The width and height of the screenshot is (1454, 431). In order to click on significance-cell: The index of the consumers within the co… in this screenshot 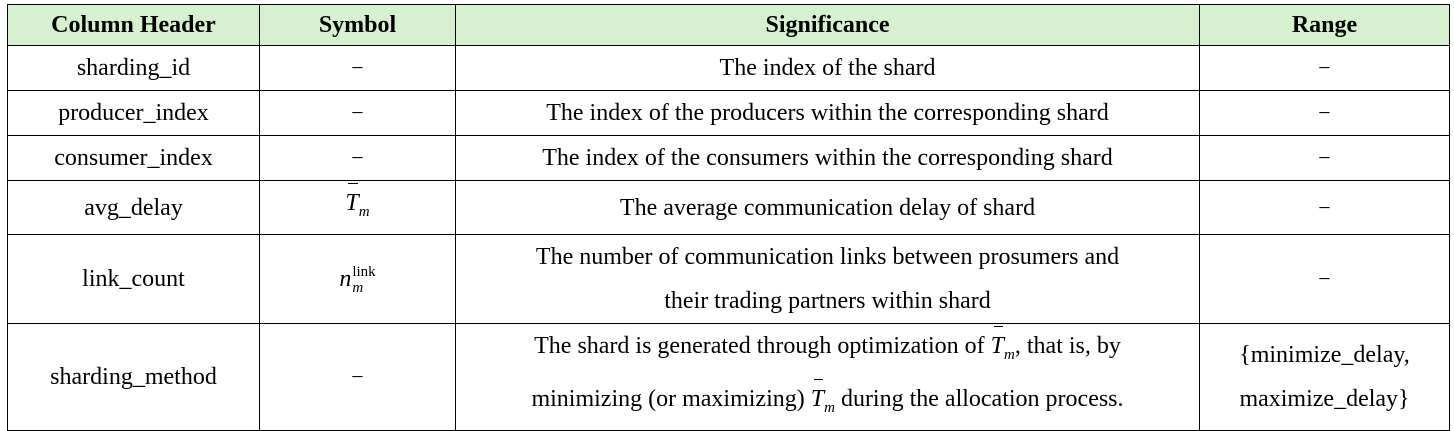, I will do `click(827, 158)`.